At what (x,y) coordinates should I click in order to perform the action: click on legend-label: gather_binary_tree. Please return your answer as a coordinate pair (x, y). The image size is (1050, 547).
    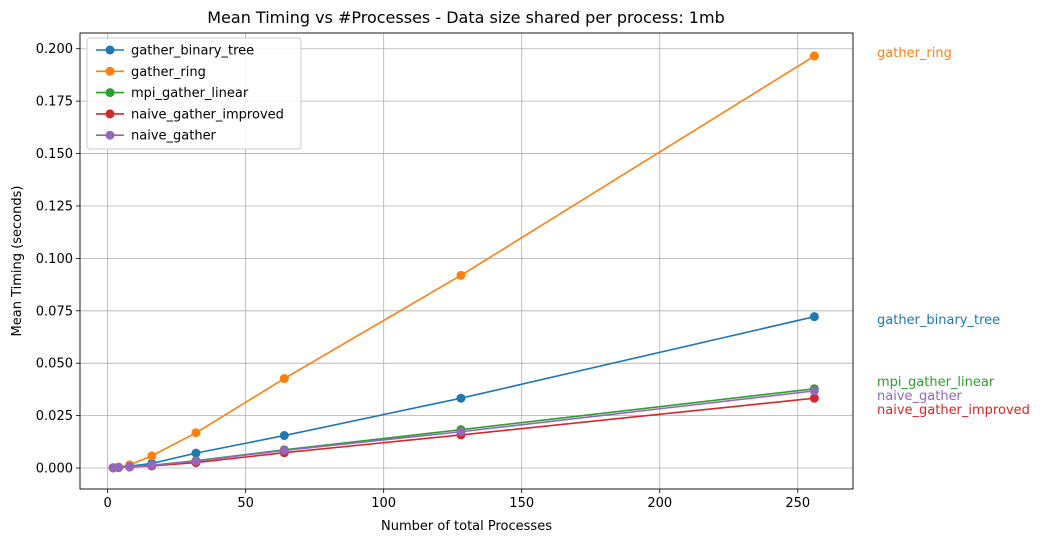
    Looking at the image, I should click on (192, 51).